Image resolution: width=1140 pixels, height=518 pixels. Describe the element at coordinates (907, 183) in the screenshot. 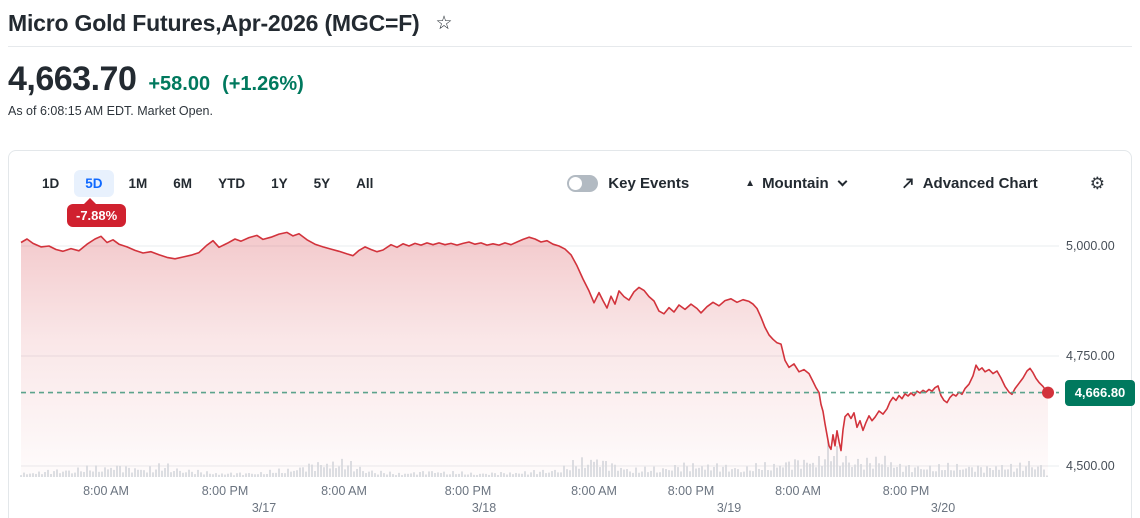

I see `expand-icon` at that location.